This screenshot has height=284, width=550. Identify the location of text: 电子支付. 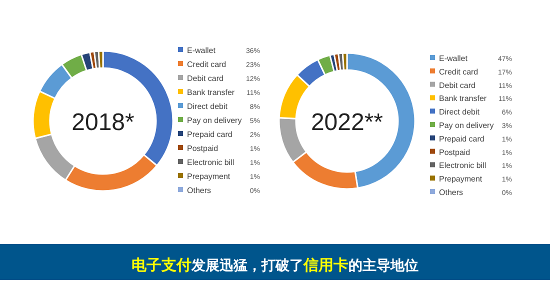
(162, 265).